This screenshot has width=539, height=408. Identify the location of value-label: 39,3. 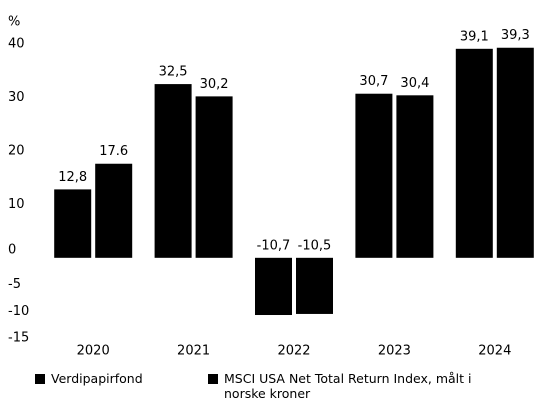
(515, 35).